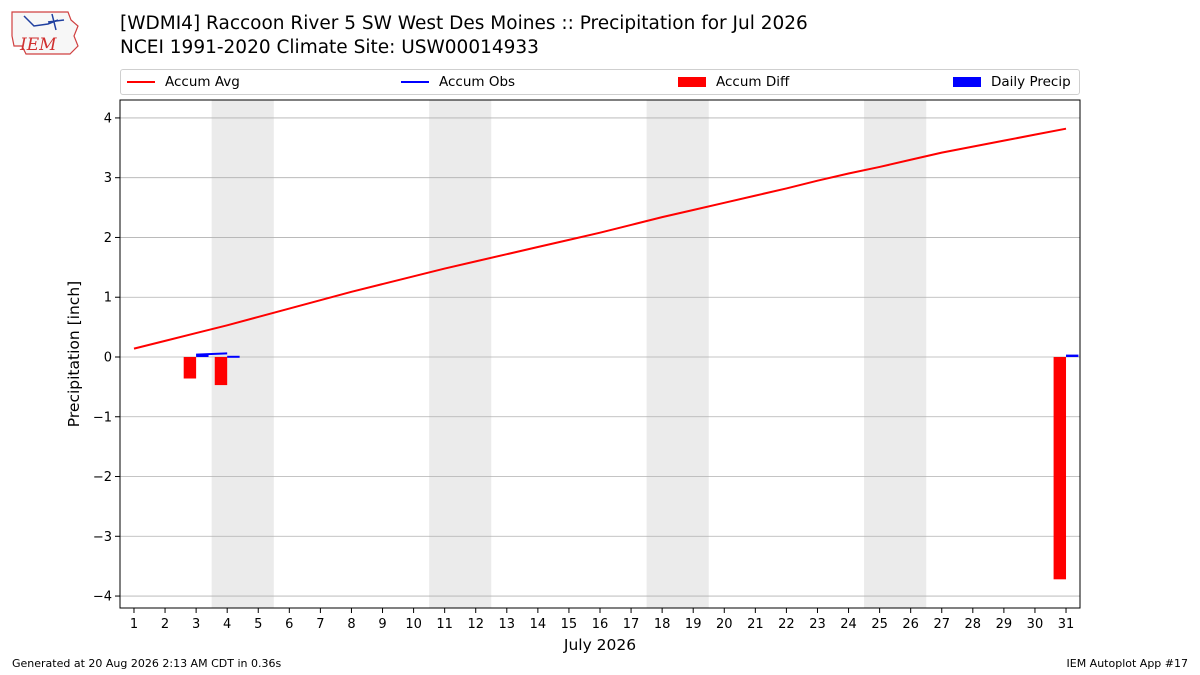 The image size is (1200, 675). I want to click on x-tick-label: 15, so click(569, 624).